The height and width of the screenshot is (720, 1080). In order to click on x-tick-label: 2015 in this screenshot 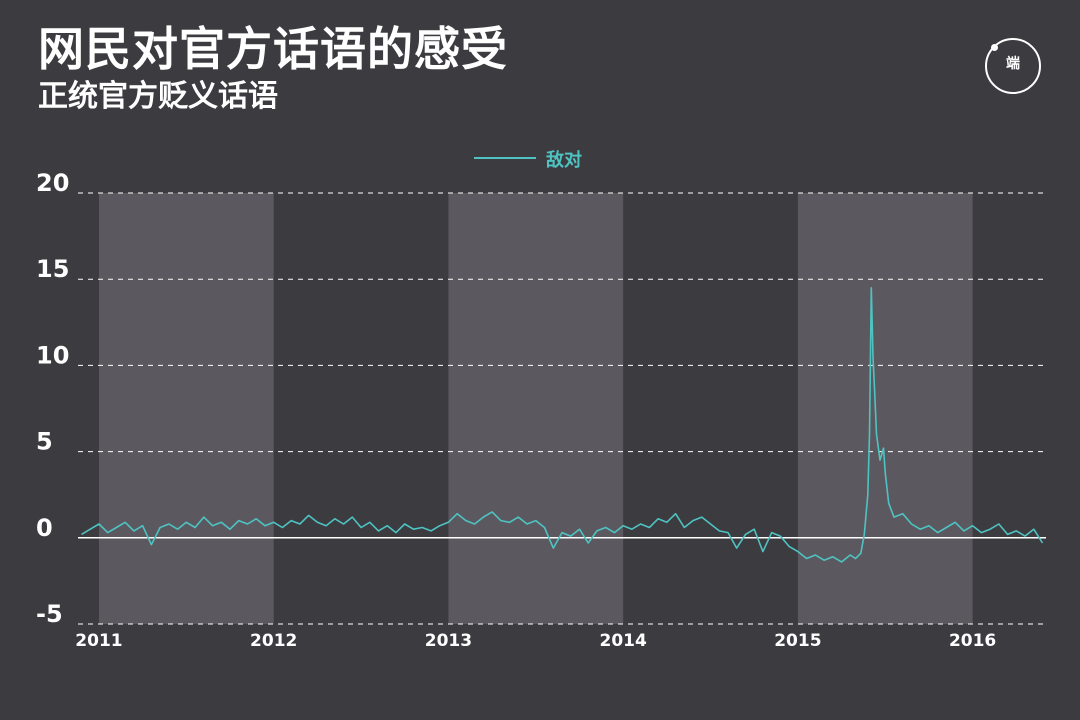, I will do `click(797, 641)`.